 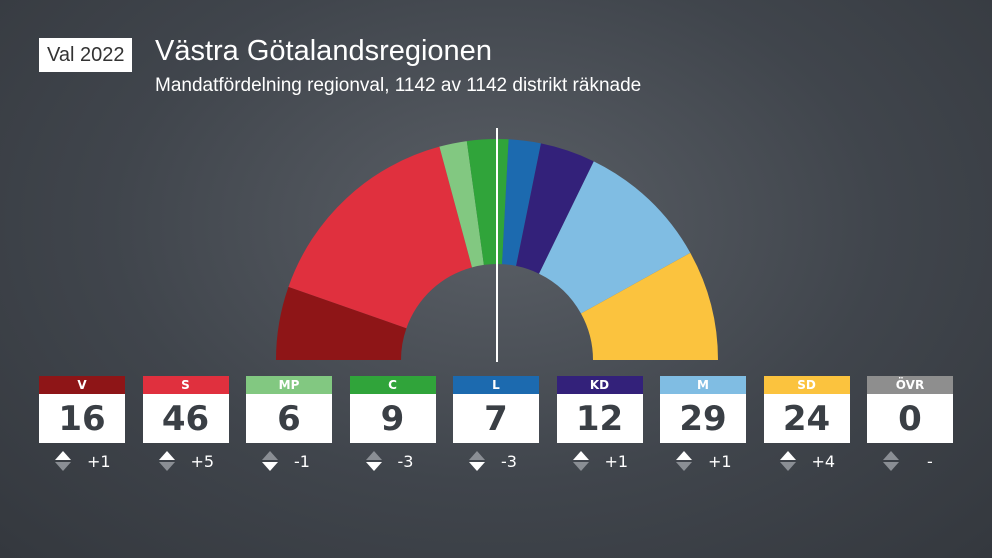 I want to click on seat-segment-c, so click(x=487, y=202).